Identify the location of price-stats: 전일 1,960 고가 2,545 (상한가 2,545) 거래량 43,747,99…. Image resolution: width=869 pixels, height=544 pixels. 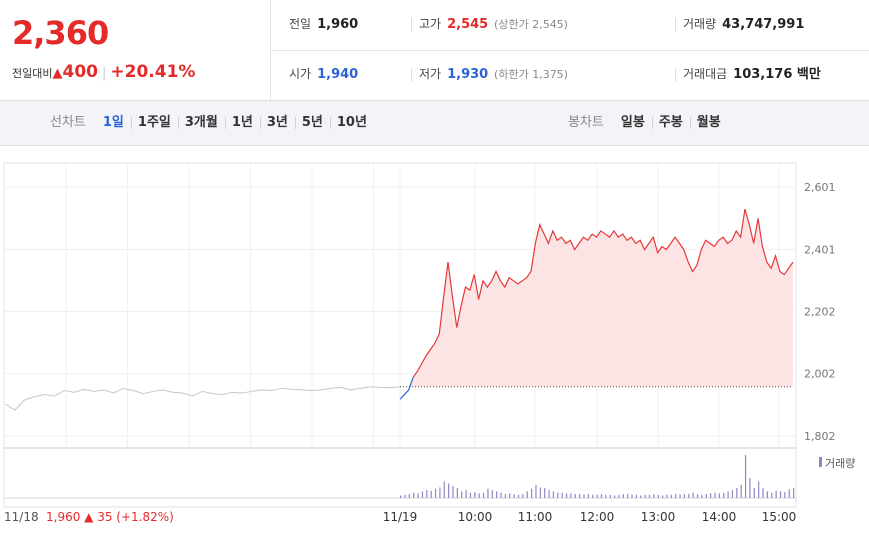
(569, 50).